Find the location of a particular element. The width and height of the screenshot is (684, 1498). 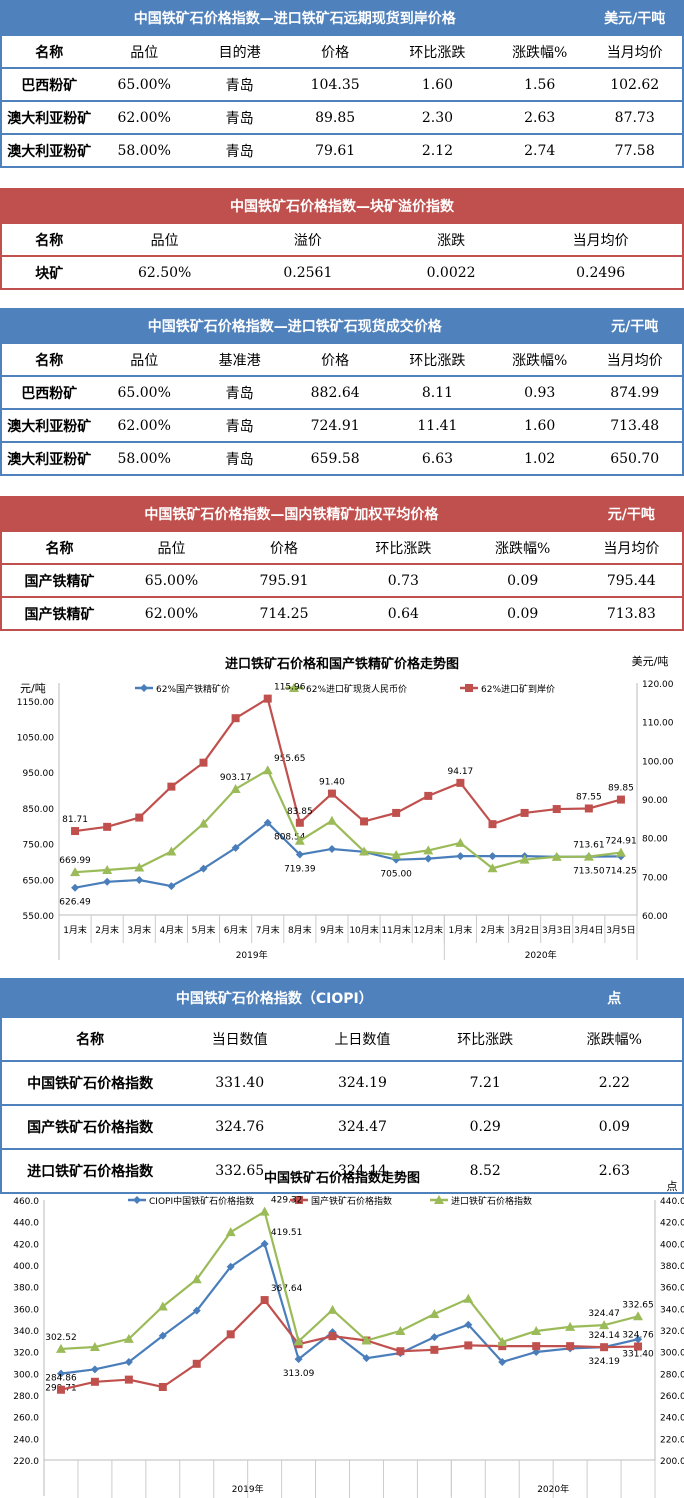

cell-value: 89.85 is located at coordinates (335, 117).